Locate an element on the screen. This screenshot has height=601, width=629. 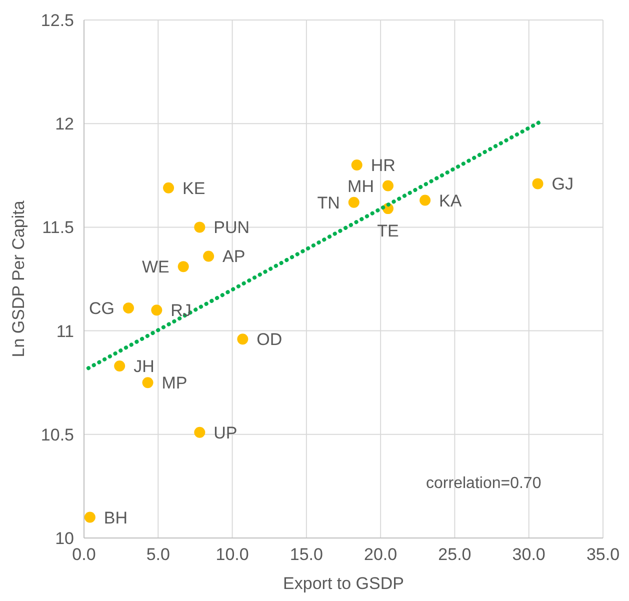
annotation: KA is located at coordinates (450, 200).